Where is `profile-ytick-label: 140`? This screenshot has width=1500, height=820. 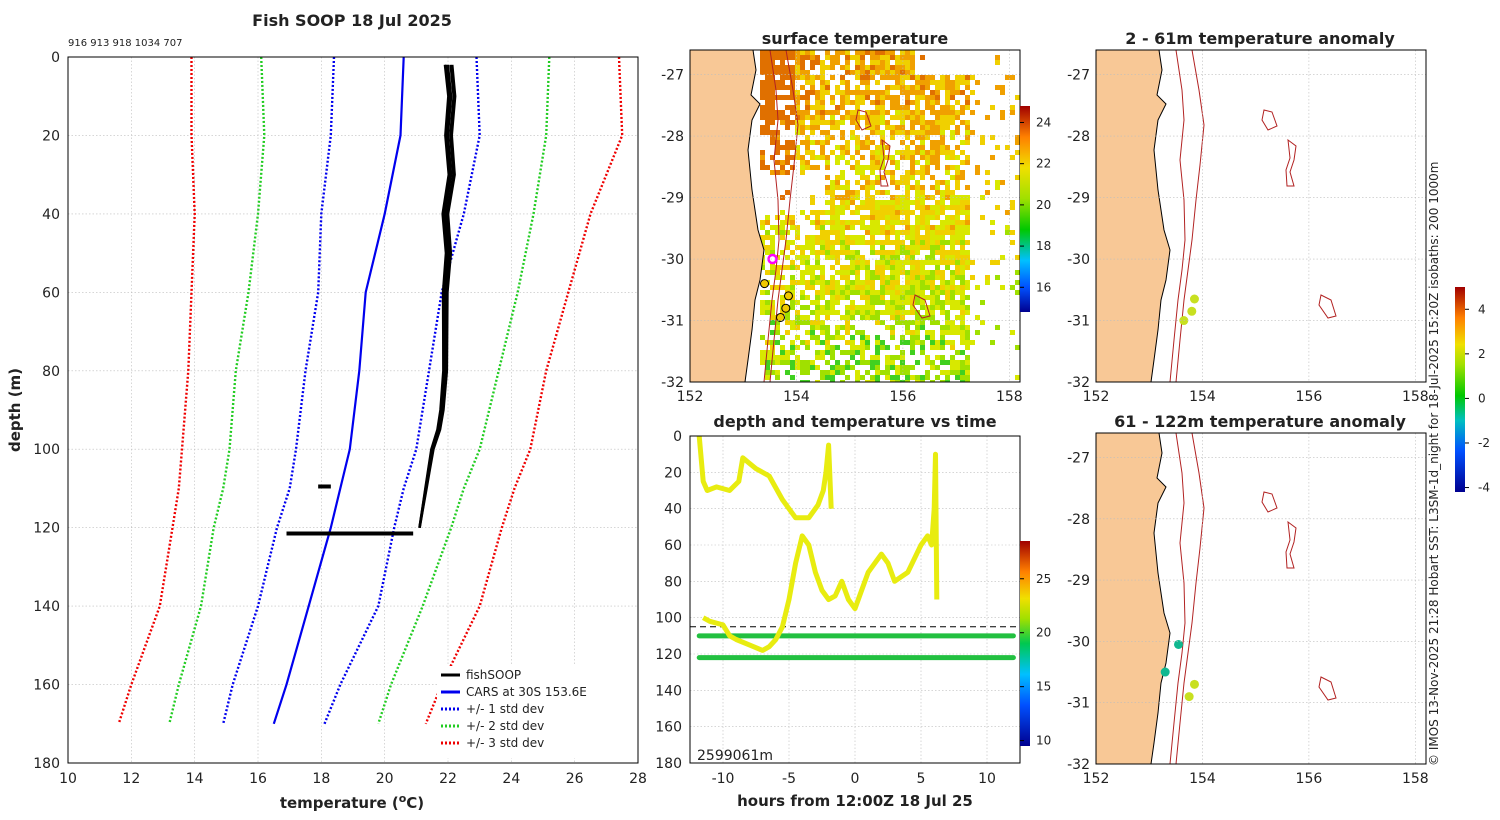 profile-ytick-label: 140 is located at coordinates (46, 607).